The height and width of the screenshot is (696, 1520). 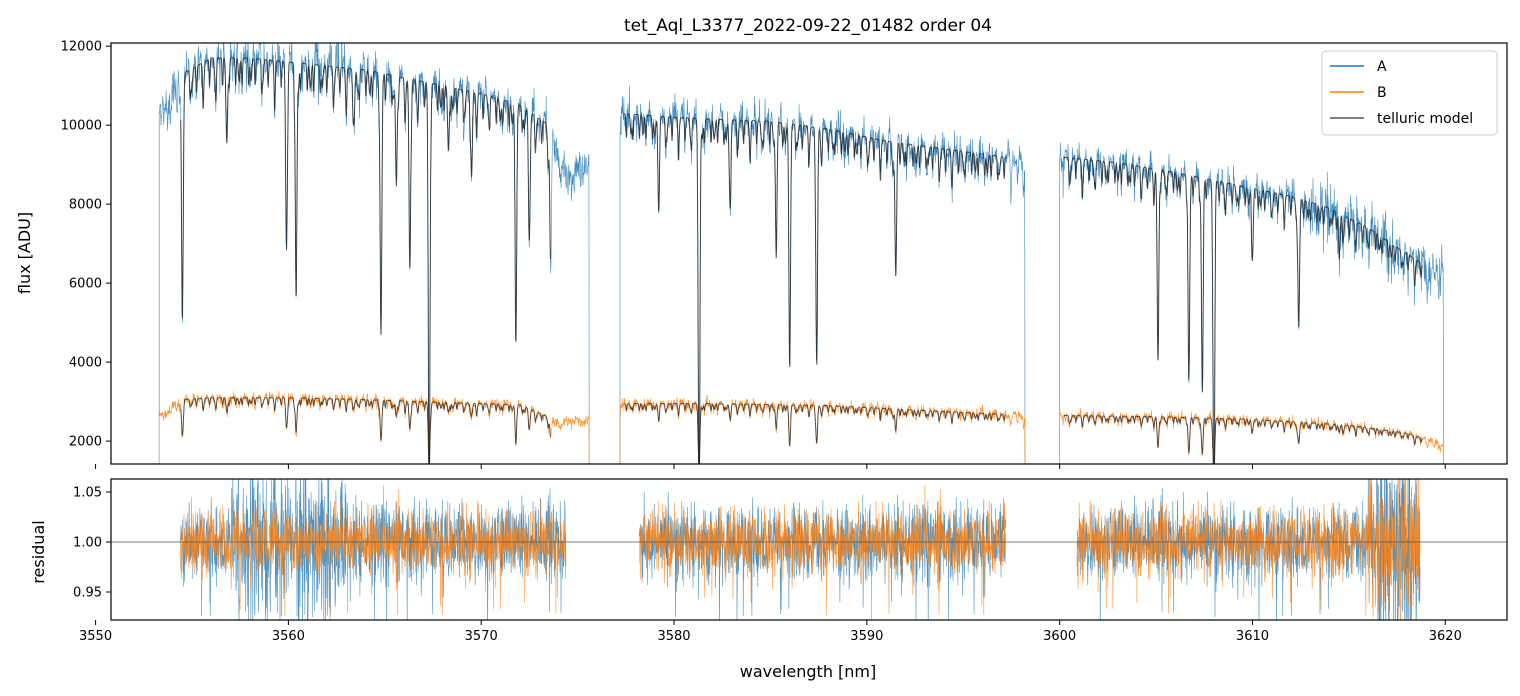 I want to click on flux-y-ticks: 2000 4000 6000 8000 10000 12000, so click(x=86, y=245).